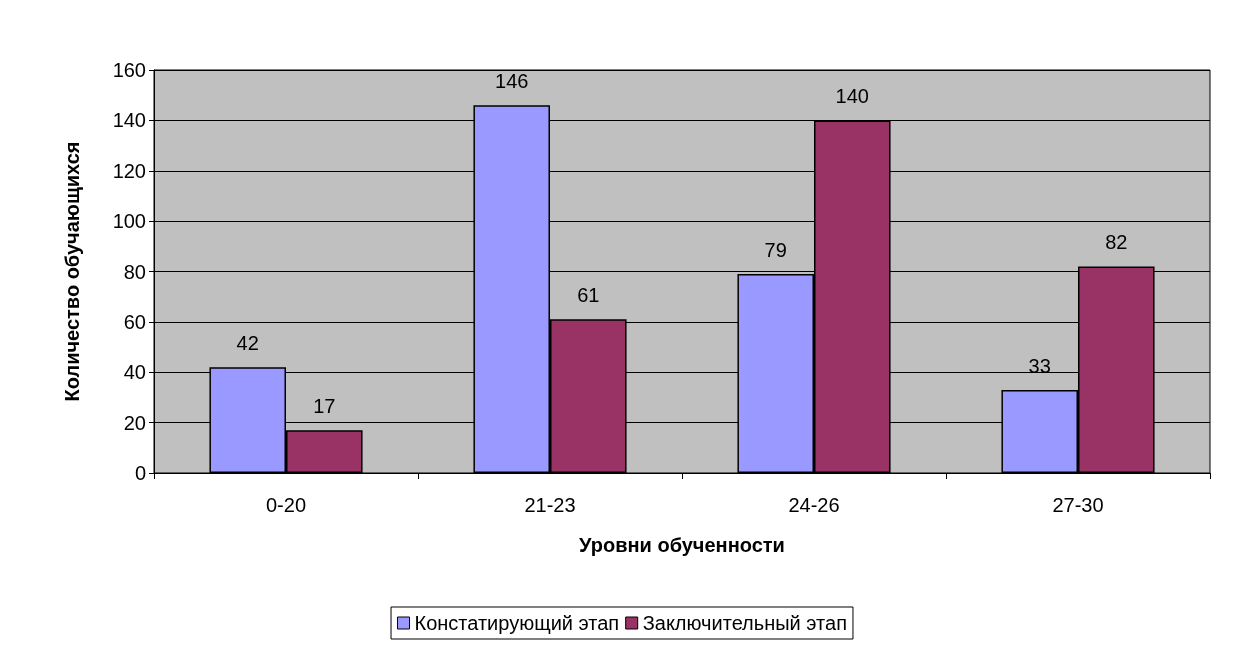  What do you see at coordinates (129, 170) in the screenshot?
I see `y-tick-label: 120` at bounding box center [129, 170].